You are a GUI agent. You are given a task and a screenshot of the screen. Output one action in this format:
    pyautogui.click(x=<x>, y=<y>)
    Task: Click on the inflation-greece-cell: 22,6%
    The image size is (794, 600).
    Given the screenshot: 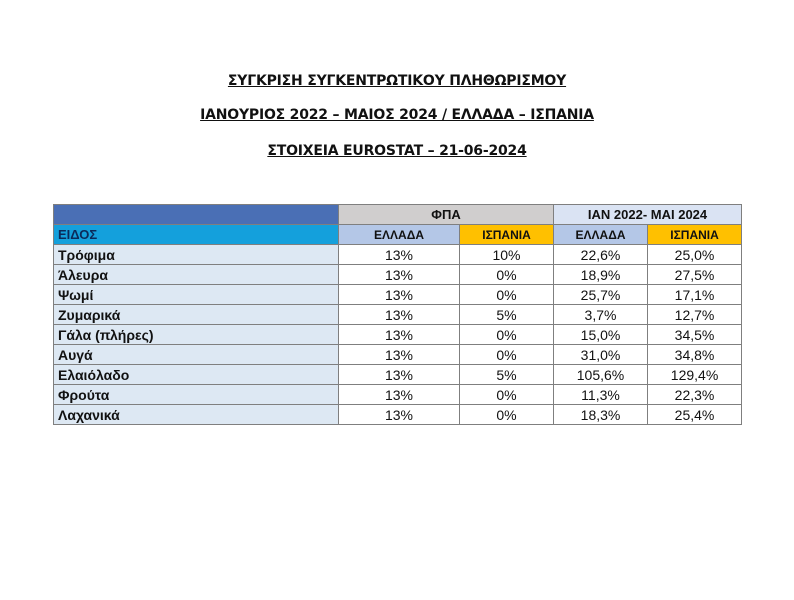 What is the action you would take?
    pyautogui.click(x=601, y=254)
    